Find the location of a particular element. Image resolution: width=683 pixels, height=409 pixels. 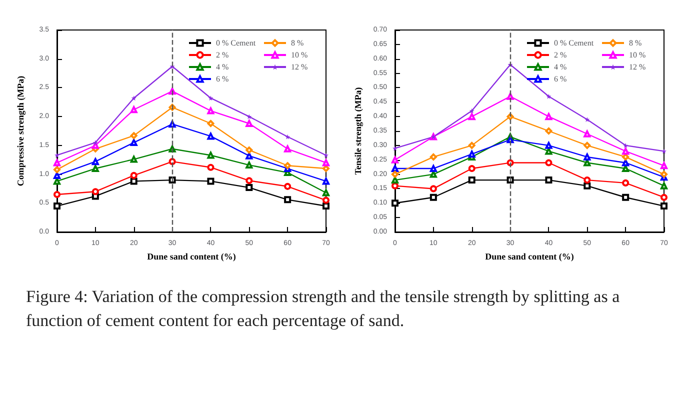

y-axis-title: Compressive strength (MPa) is located at coordinates (21, 131).